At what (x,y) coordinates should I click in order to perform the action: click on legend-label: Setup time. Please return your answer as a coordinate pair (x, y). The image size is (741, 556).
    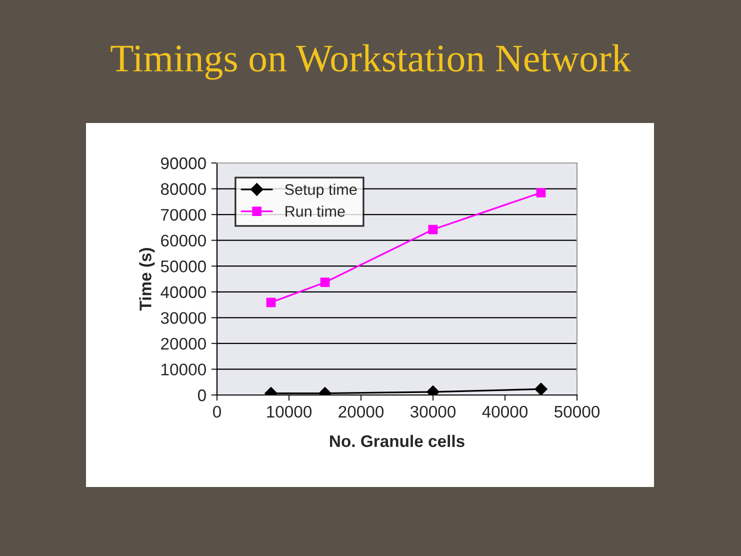
    Looking at the image, I should click on (321, 191).